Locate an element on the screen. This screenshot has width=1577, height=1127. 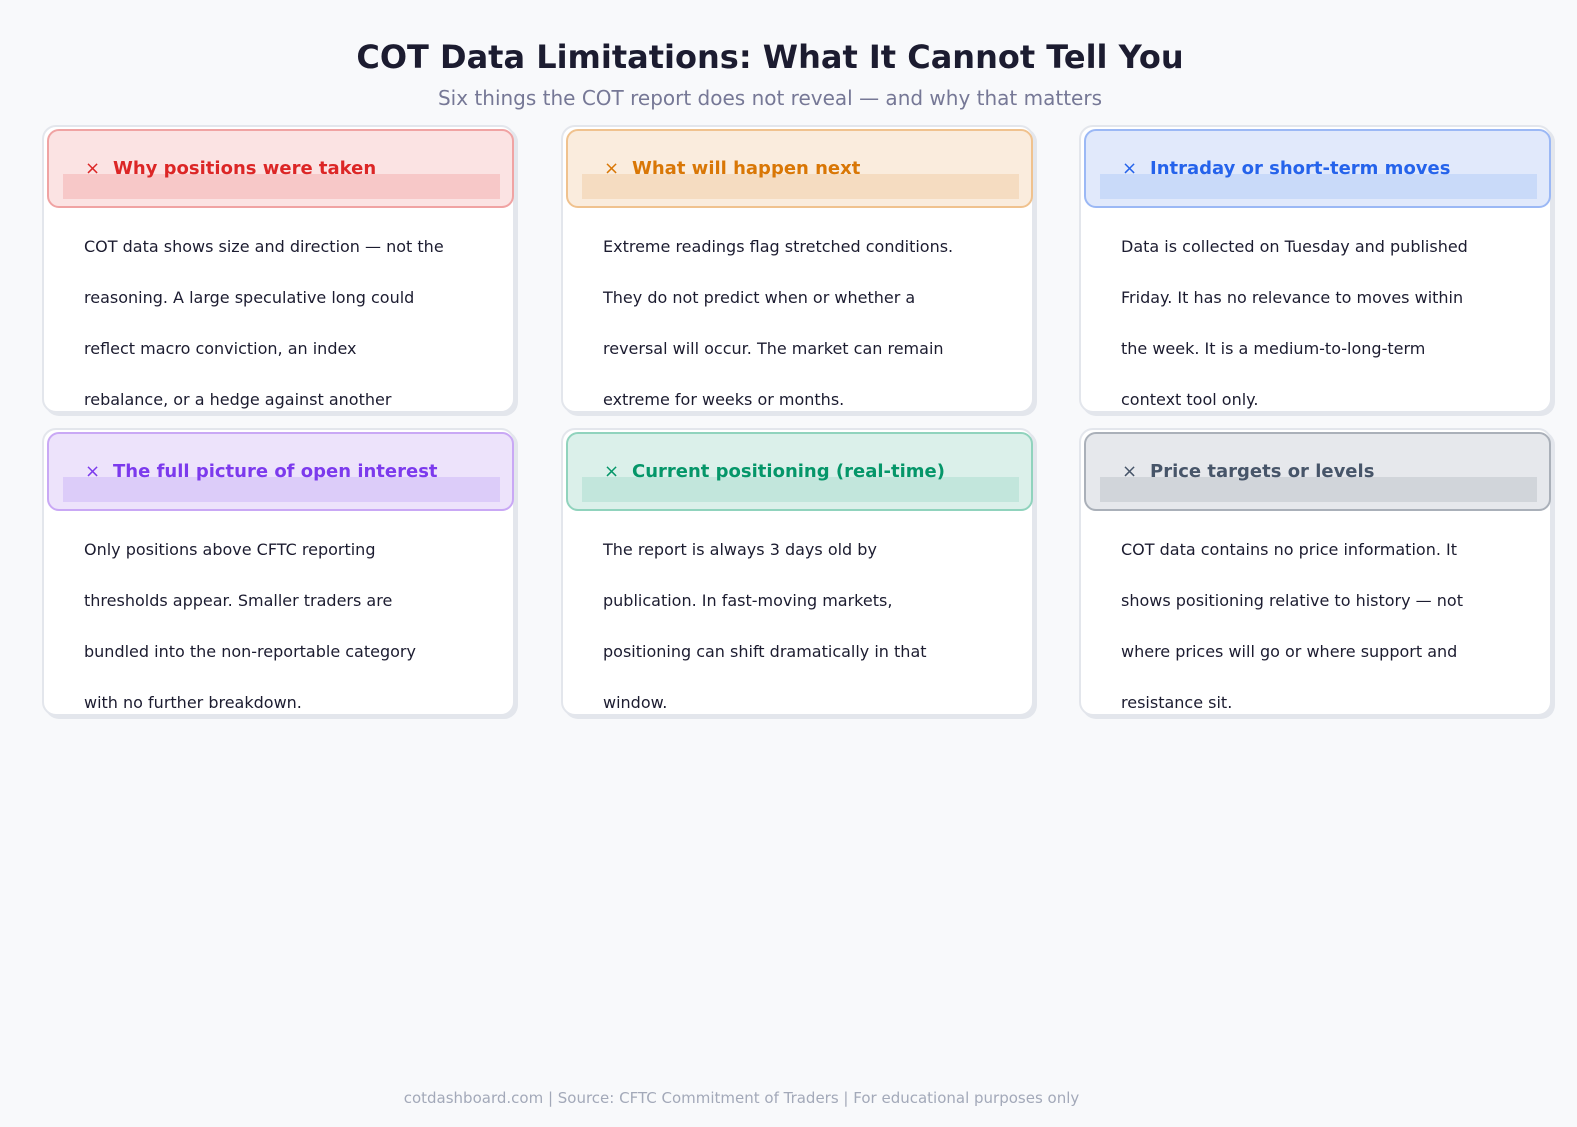
card-title: × Current positioning (real-time) is located at coordinates (774, 471).